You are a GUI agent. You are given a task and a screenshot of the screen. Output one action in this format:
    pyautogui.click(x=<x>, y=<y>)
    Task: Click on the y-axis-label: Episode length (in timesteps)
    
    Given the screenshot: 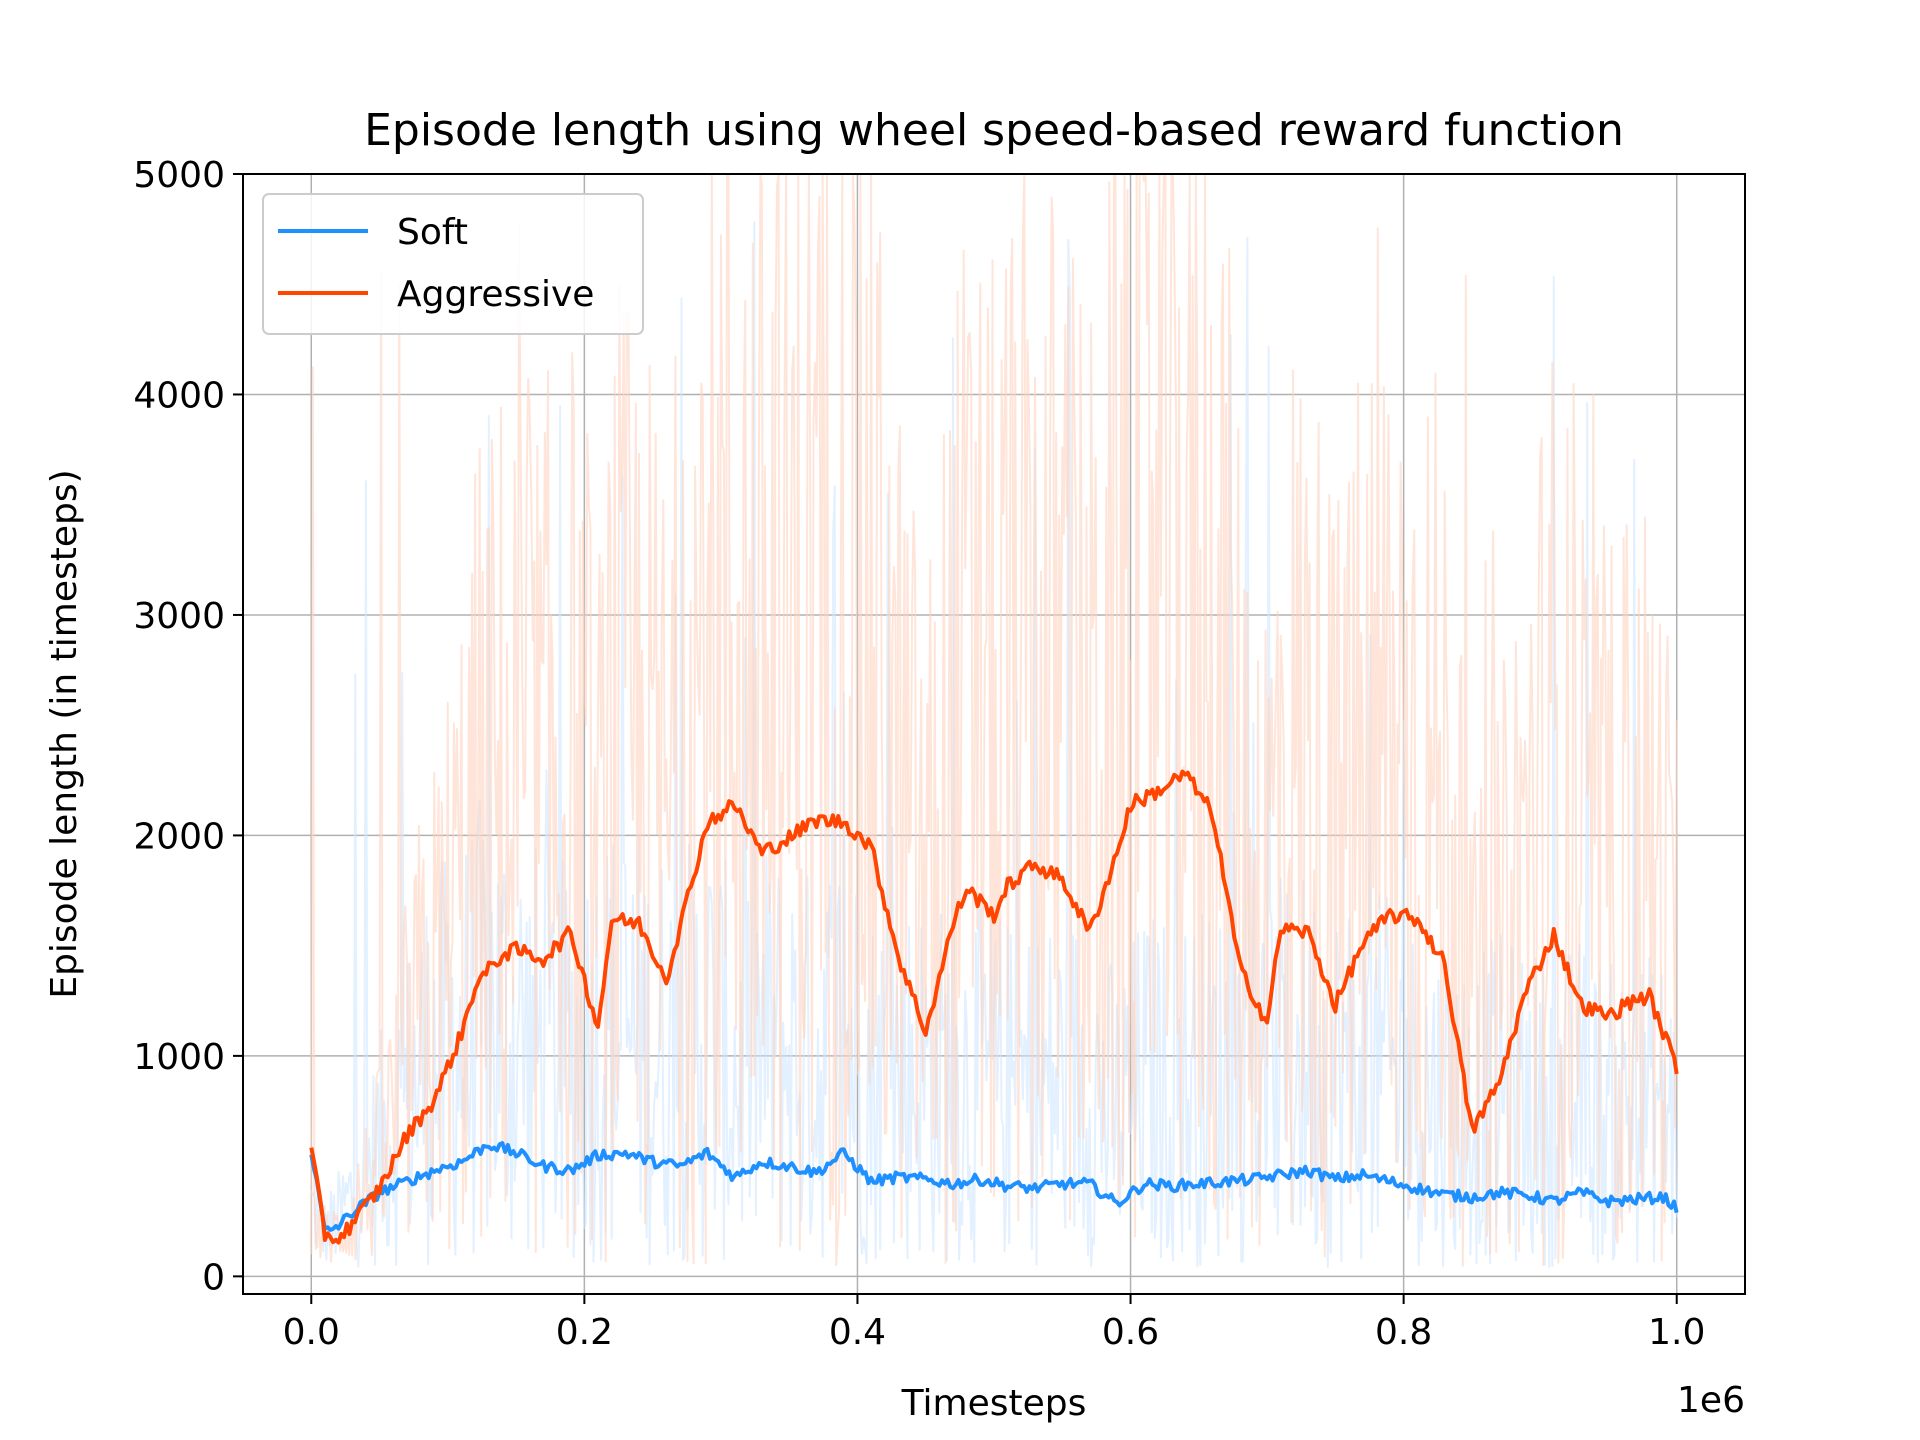 What is the action you would take?
    pyautogui.click(x=64, y=733)
    